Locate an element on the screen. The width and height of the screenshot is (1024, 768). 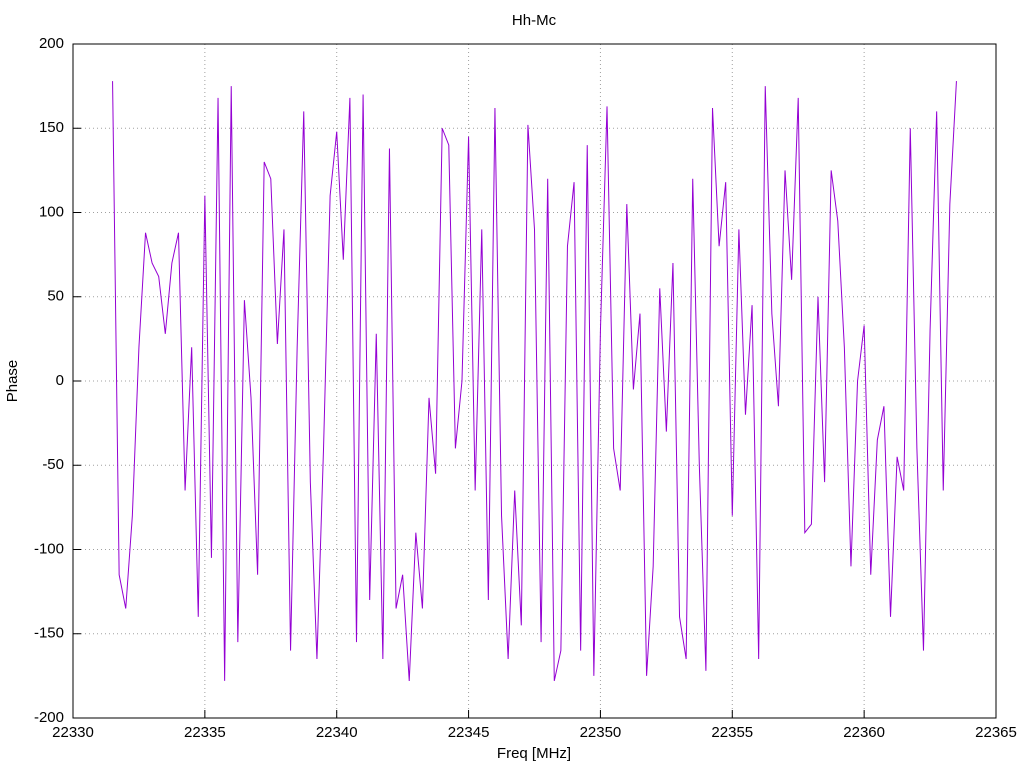
x-tick-label: 22340 is located at coordinates (337, 732).